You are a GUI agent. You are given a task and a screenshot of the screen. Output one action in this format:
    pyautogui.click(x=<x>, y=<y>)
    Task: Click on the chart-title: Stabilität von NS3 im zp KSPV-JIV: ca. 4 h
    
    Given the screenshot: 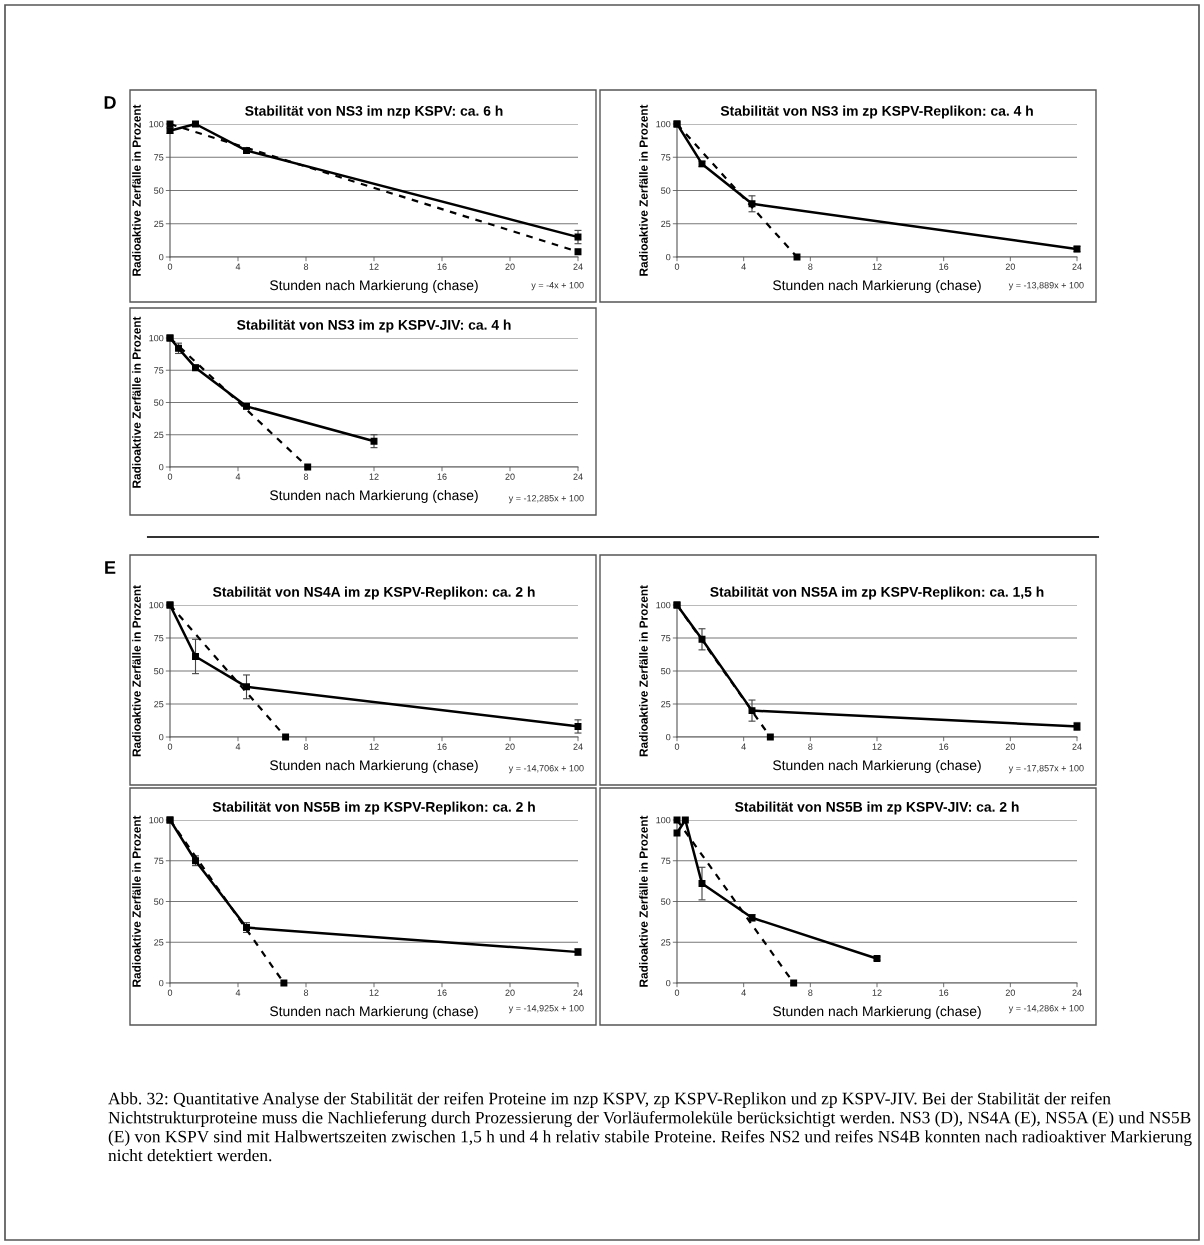 What is the action you would take?
    pyautogui.click(x=374, y=326)
    